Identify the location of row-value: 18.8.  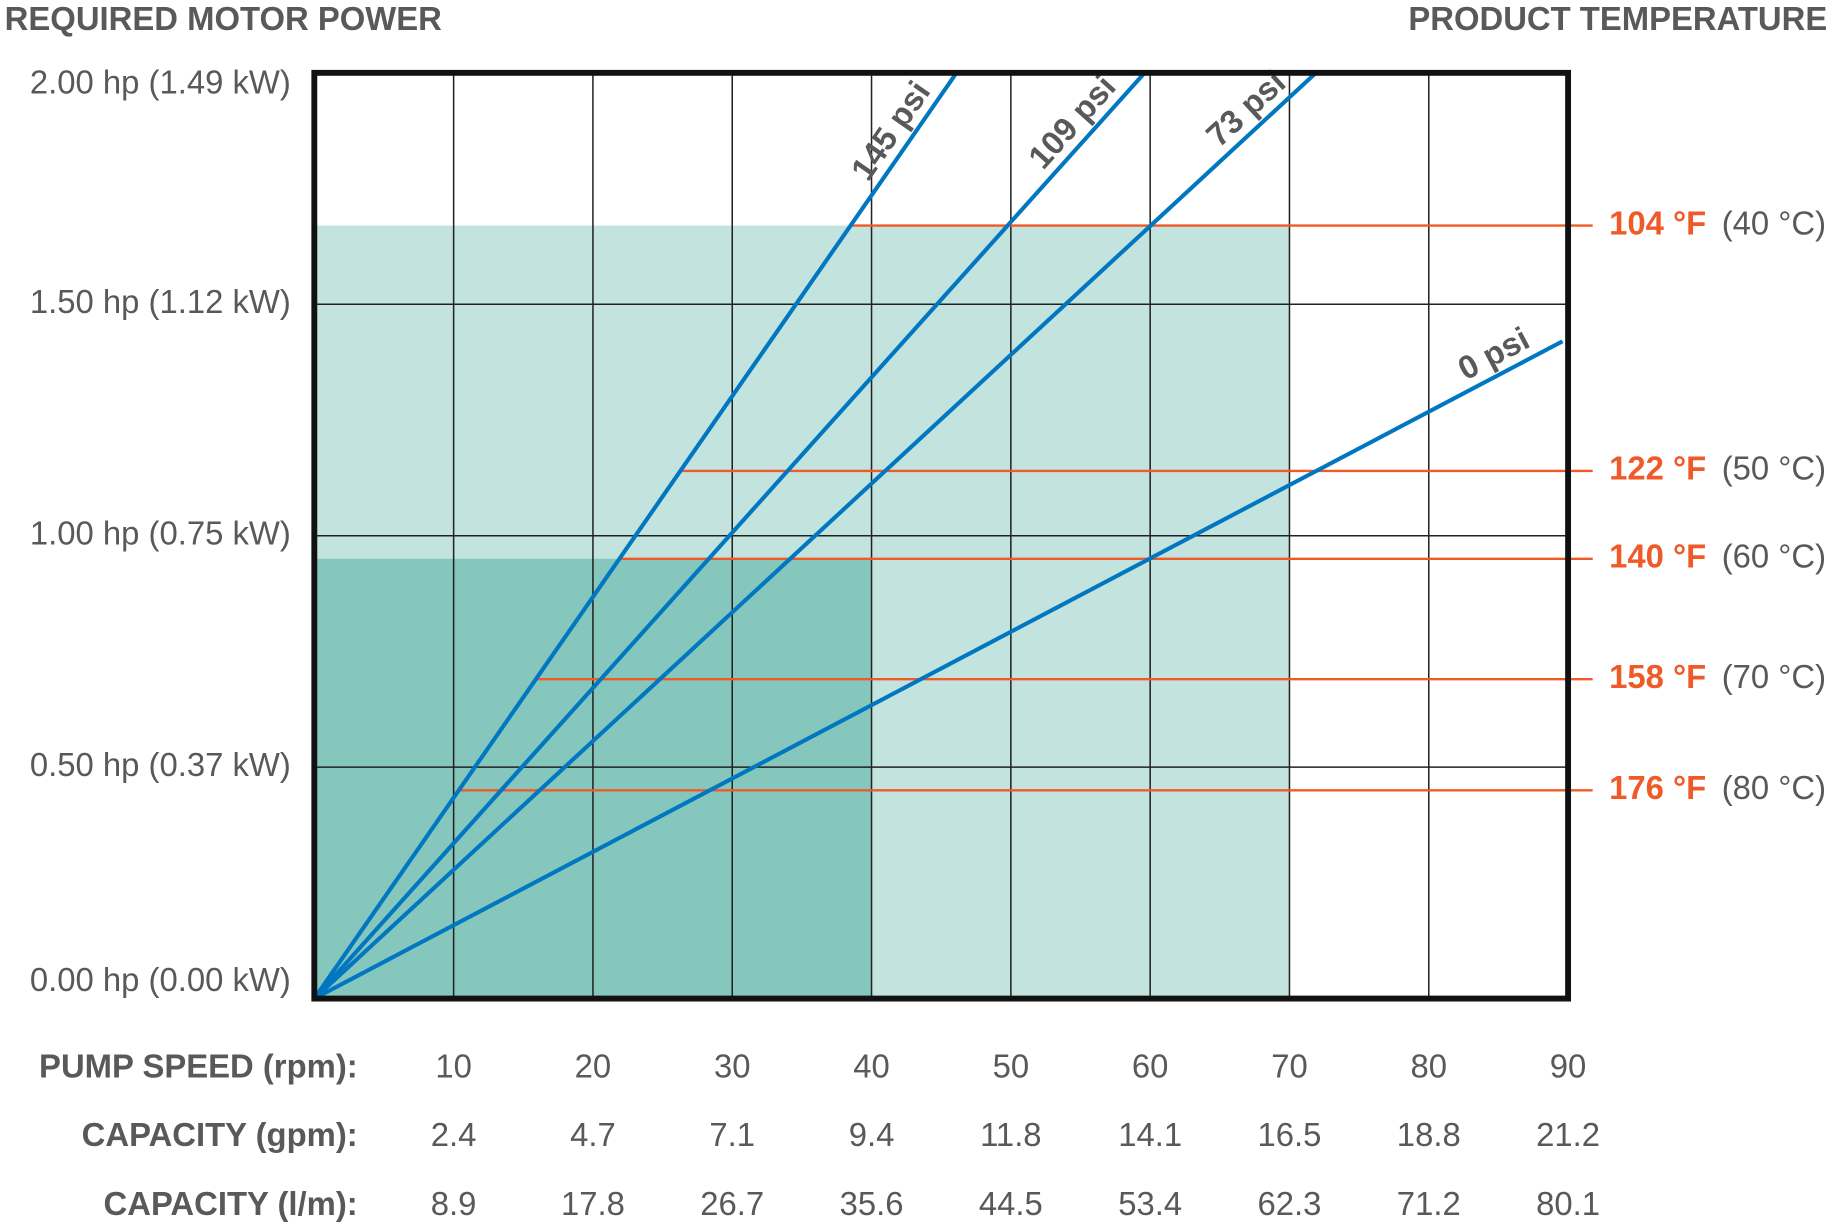
(1429, 1134).